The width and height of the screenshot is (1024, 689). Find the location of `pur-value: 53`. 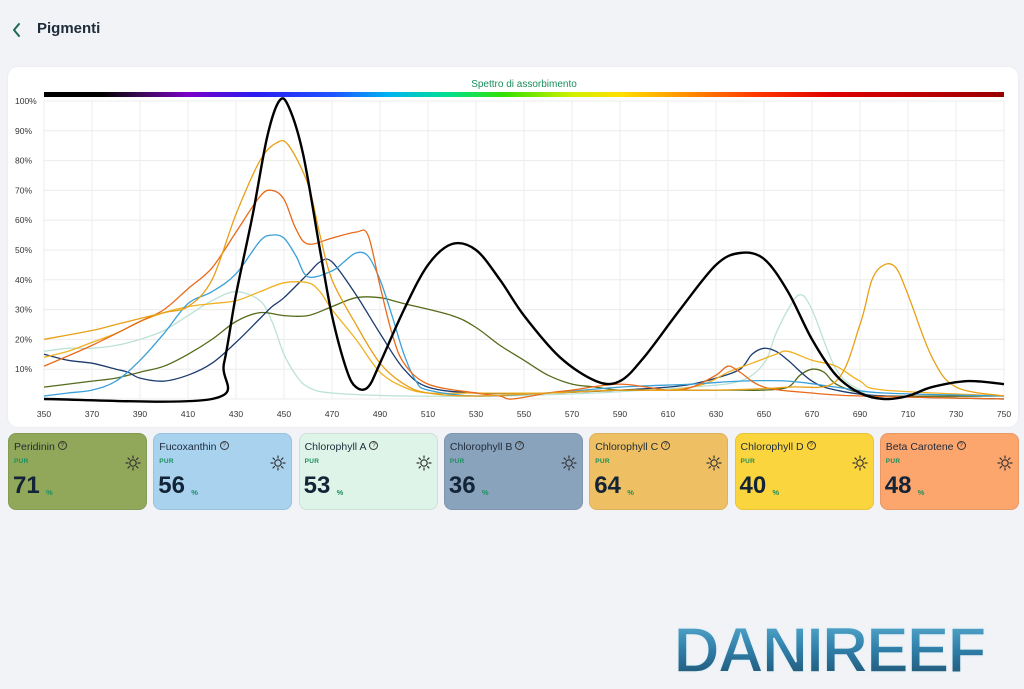

pur-value: 53 is located at coordinates (317, 485).